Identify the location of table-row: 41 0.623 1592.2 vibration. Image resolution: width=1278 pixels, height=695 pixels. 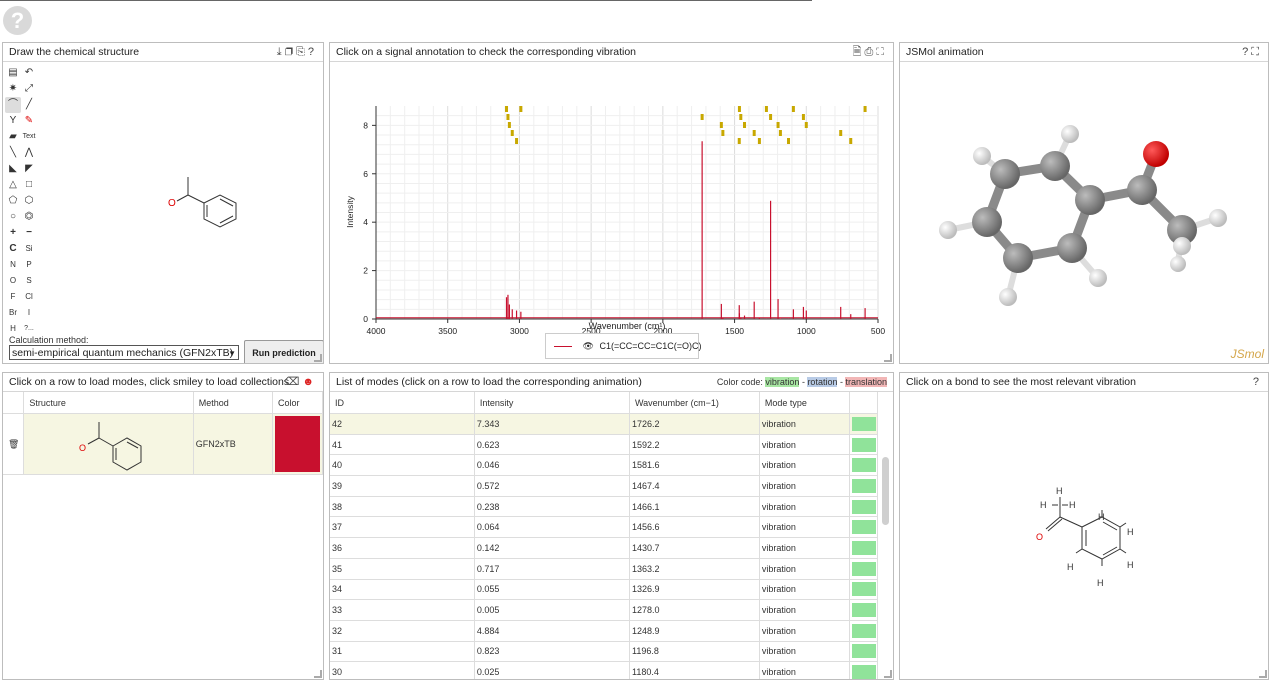
(604, 445).